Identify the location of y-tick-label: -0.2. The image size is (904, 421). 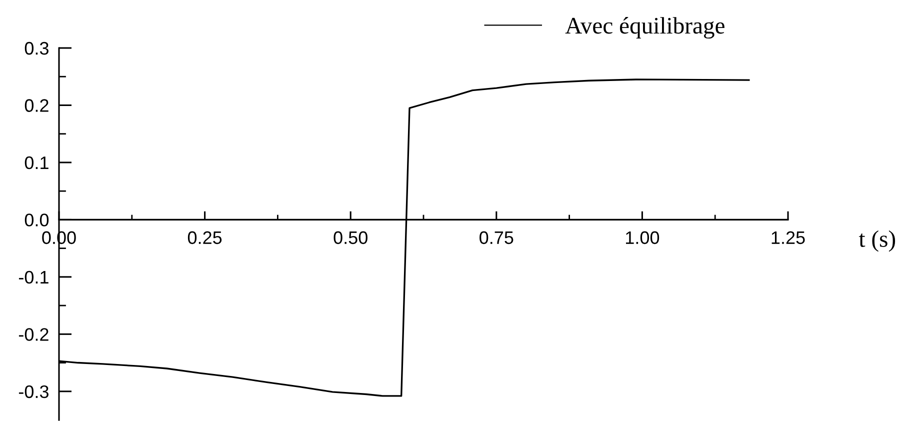
(33, 334).